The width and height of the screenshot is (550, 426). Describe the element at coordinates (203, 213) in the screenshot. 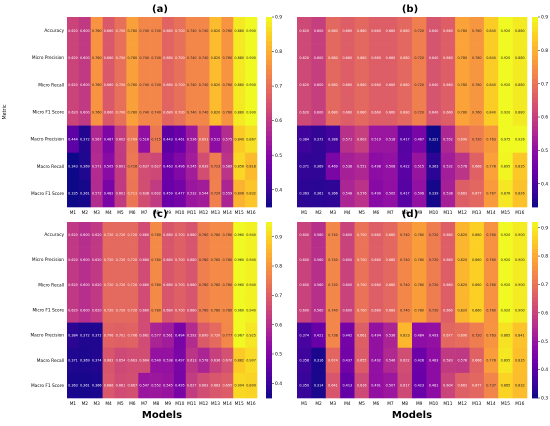

I see `column-label: M12` at that location.